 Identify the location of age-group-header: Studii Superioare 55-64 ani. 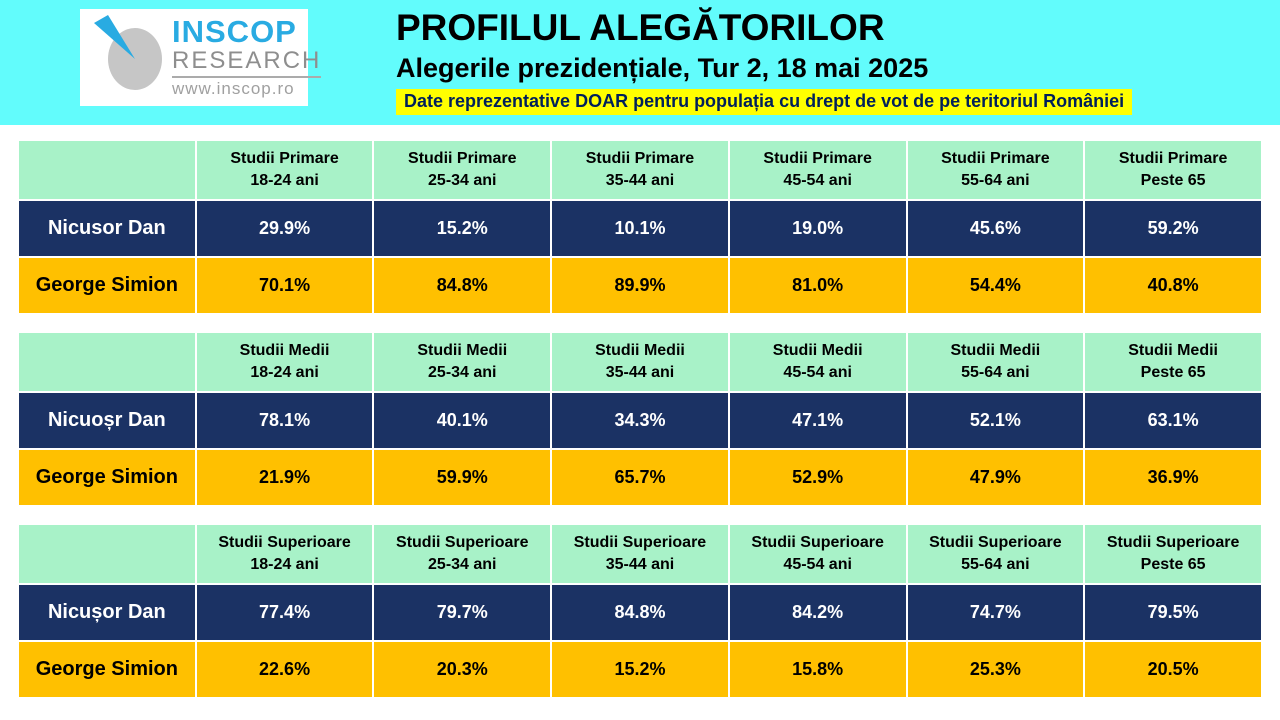
(995, 554).